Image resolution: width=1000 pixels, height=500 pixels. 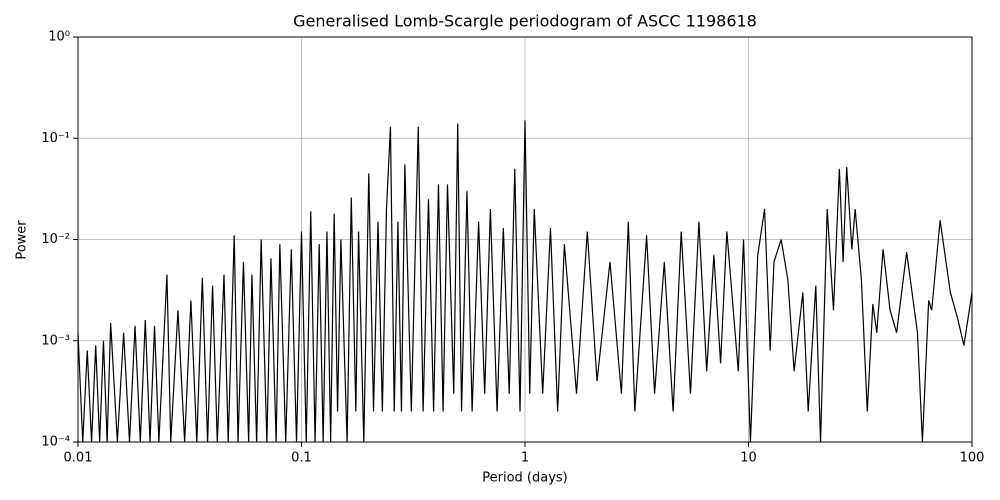 What do you see at coordinates (525, 458) in the screenshot?
I see `x-tick-label: 1` at bounding box center [525, 458].